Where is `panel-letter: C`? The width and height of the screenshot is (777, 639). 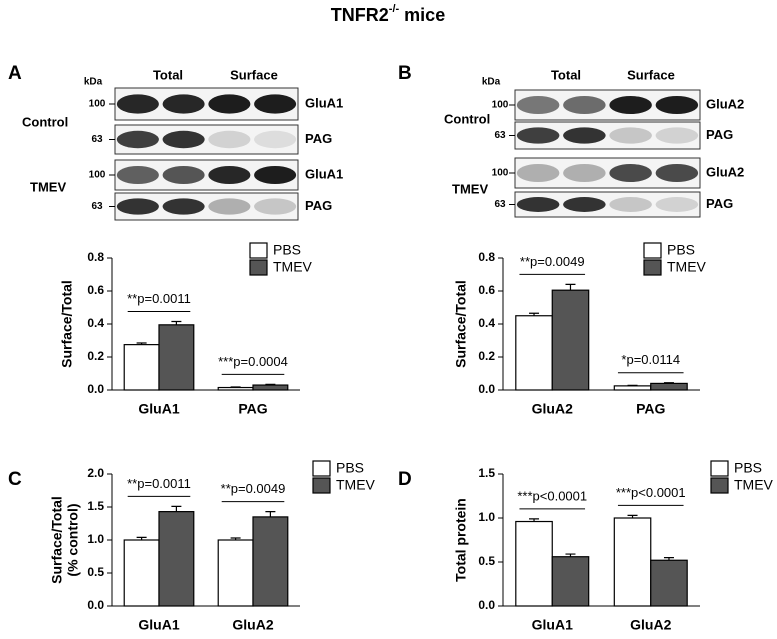
panel-letter: C is located at coordinates (15, 479).